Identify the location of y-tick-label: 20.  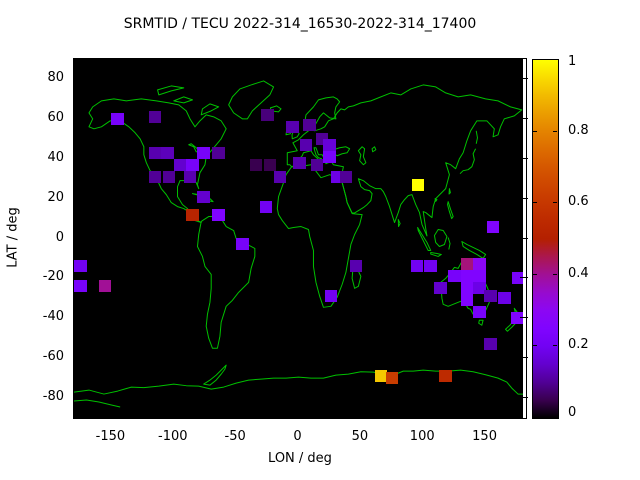
(55, 197).